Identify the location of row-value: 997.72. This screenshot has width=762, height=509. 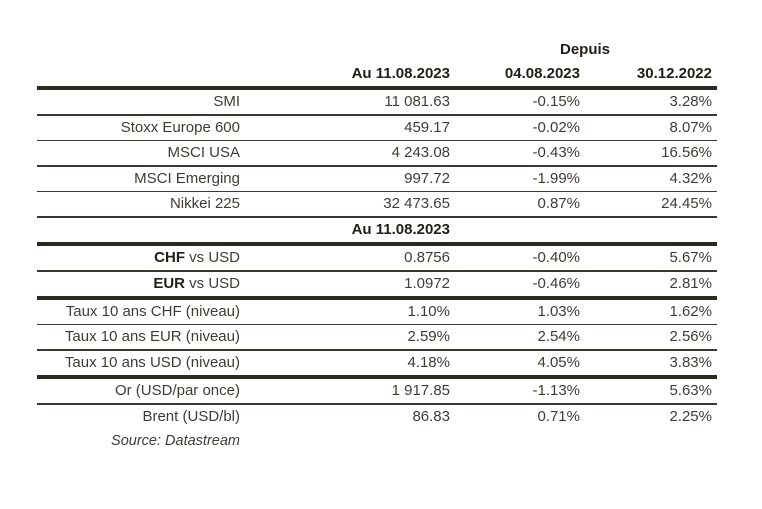
(427, 178).